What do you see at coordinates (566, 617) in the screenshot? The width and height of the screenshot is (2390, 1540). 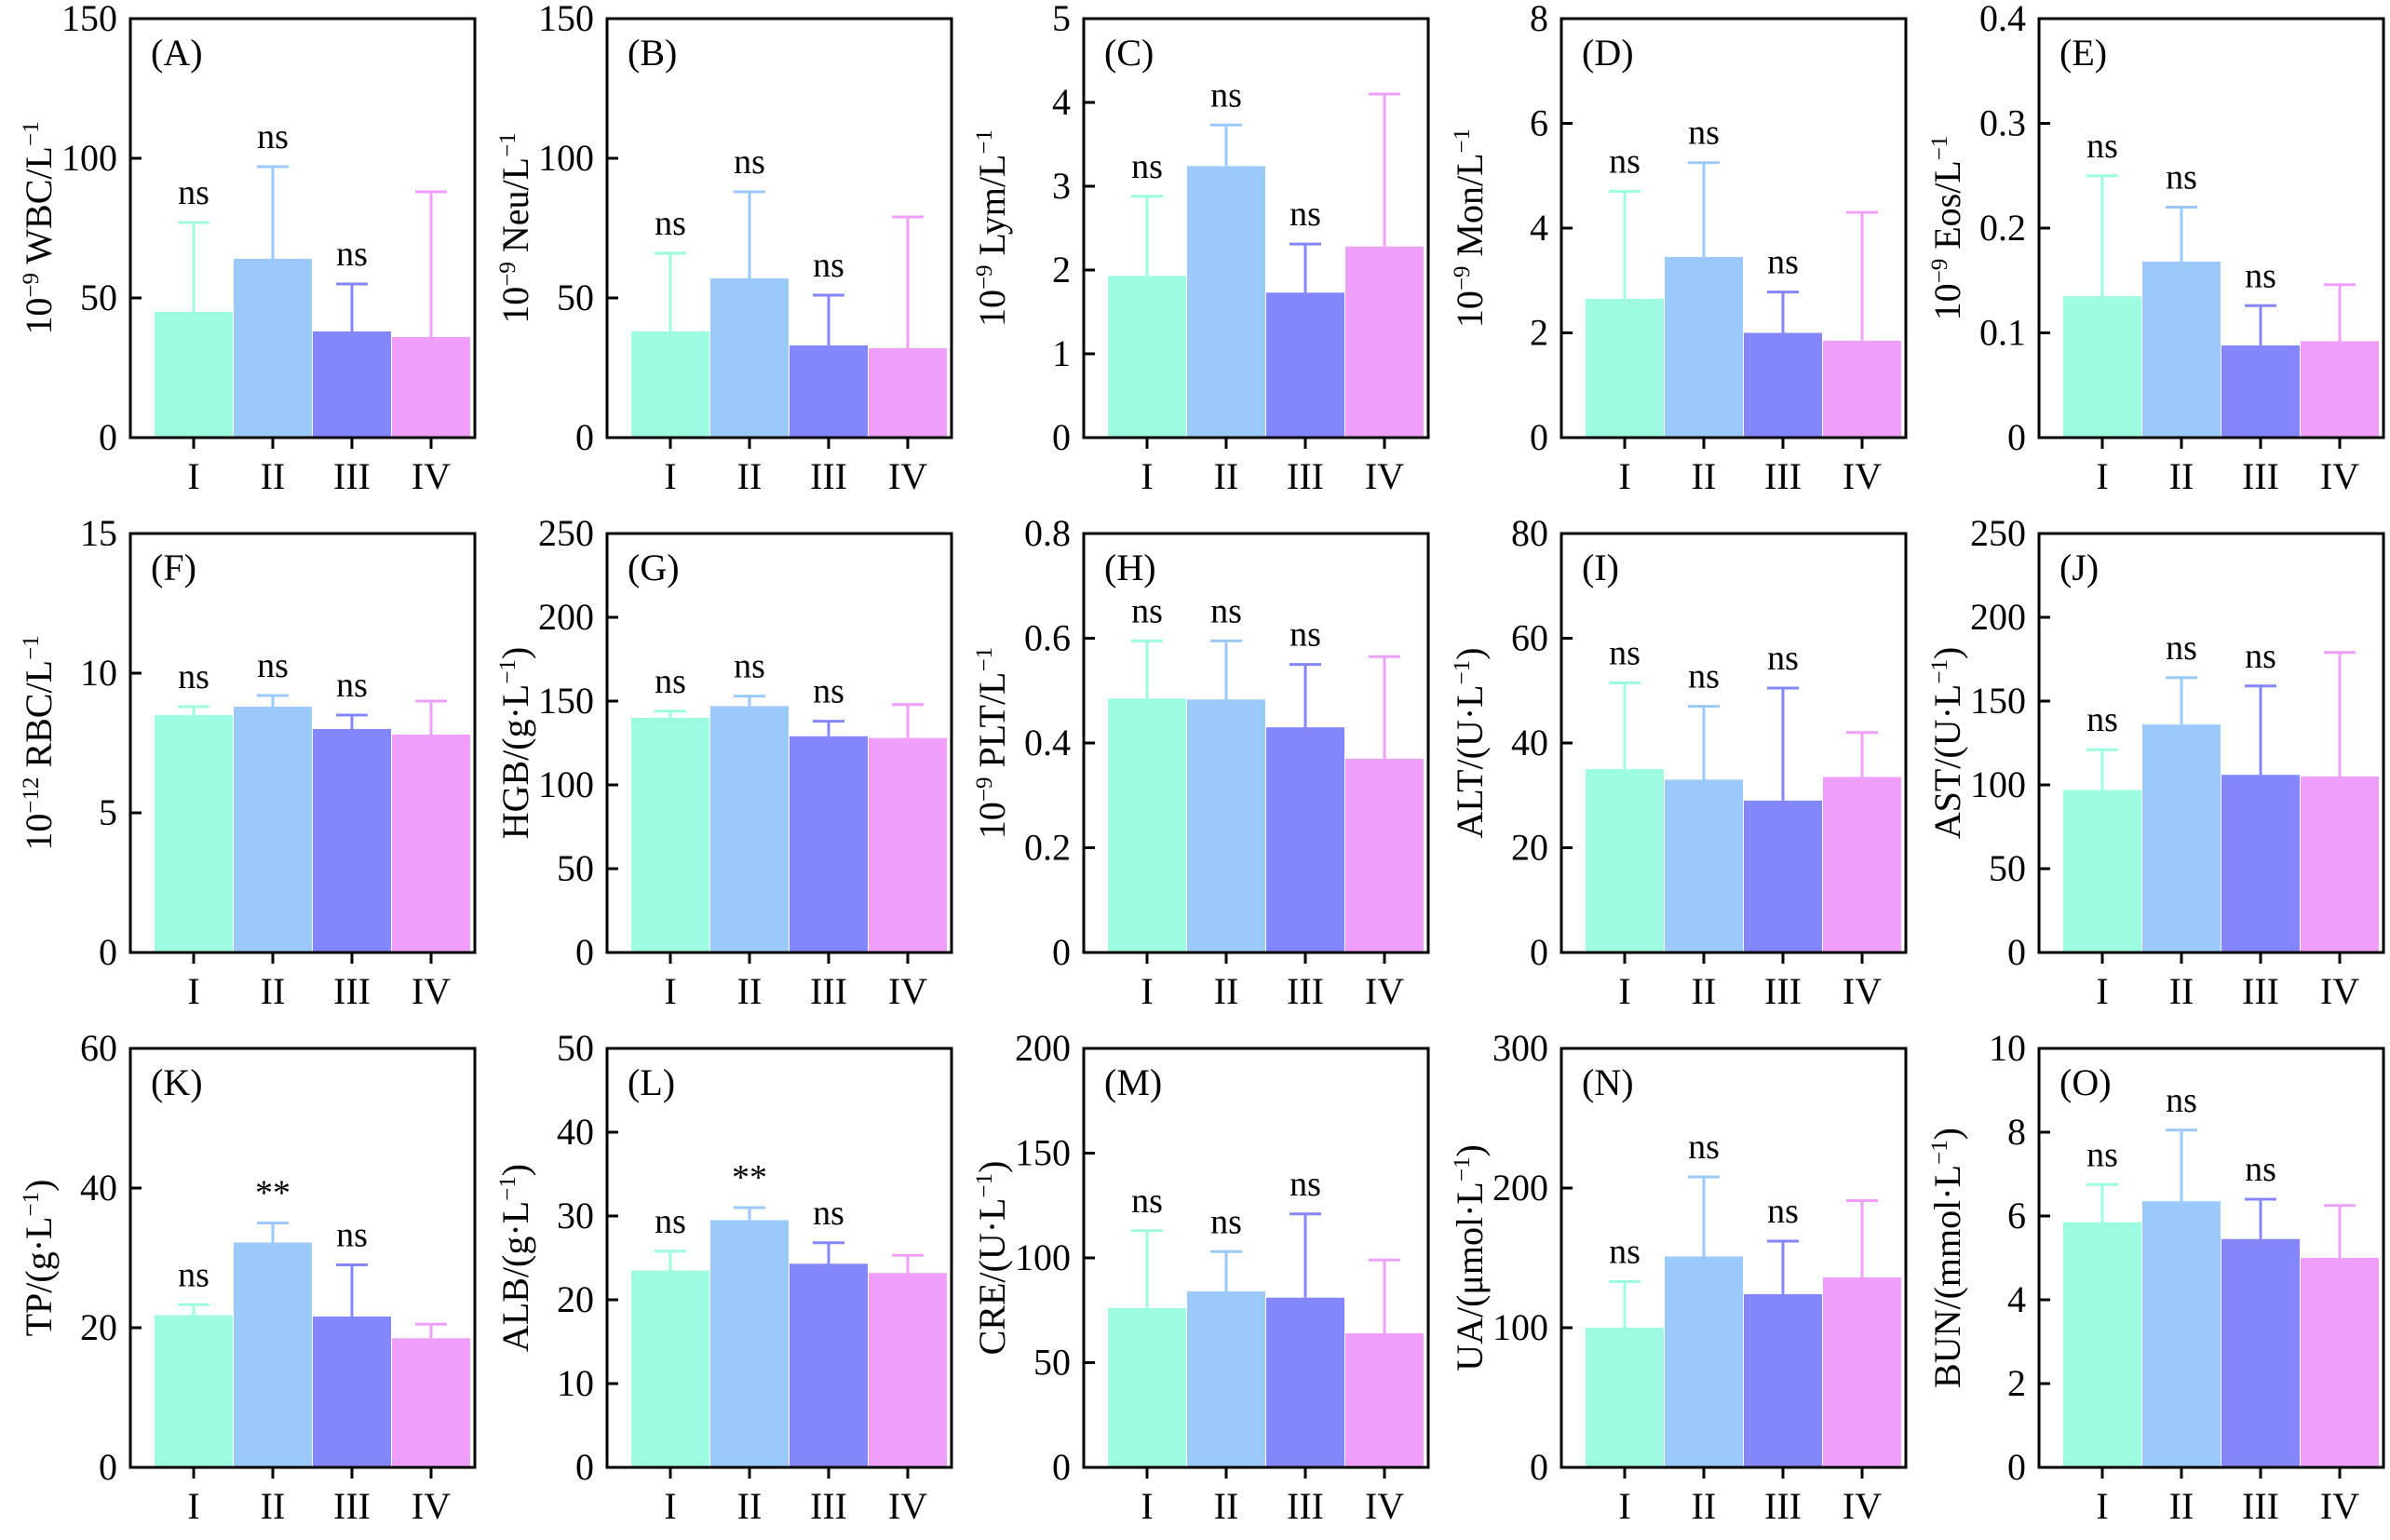 I see `y-tick-label: 200` at bounding box center [566, 617].